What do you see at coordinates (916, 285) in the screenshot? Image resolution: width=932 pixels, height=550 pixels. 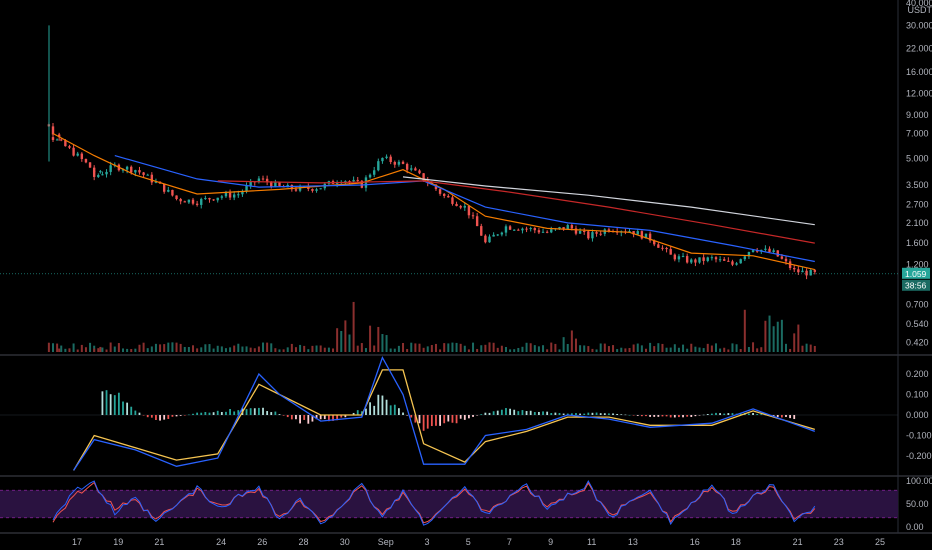 I see `countdown-label: 38:56` at bounding box center [916, 285].